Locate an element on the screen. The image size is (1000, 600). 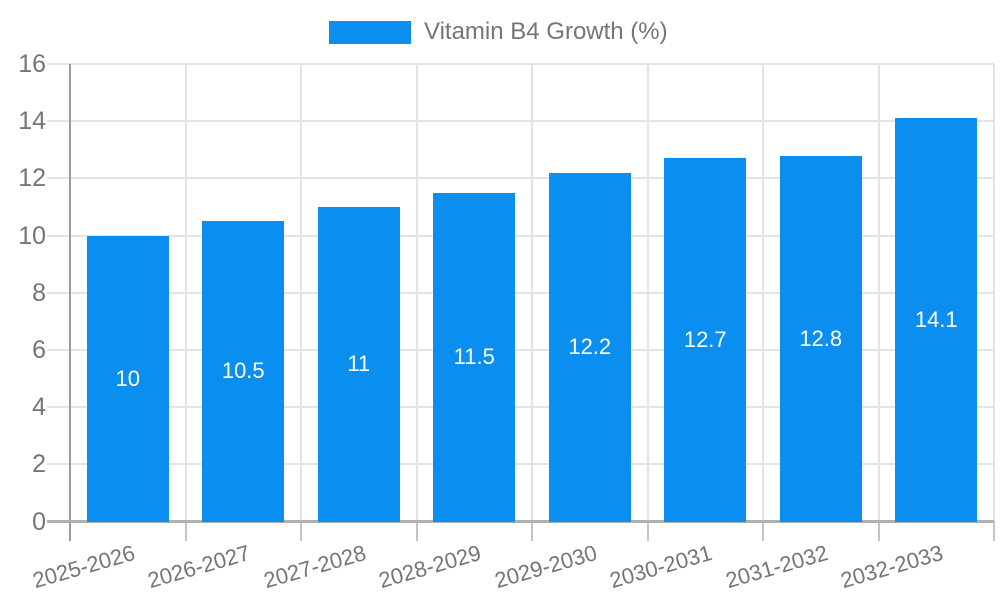
bar-2029-2030 is located at coordinates (589, 347).